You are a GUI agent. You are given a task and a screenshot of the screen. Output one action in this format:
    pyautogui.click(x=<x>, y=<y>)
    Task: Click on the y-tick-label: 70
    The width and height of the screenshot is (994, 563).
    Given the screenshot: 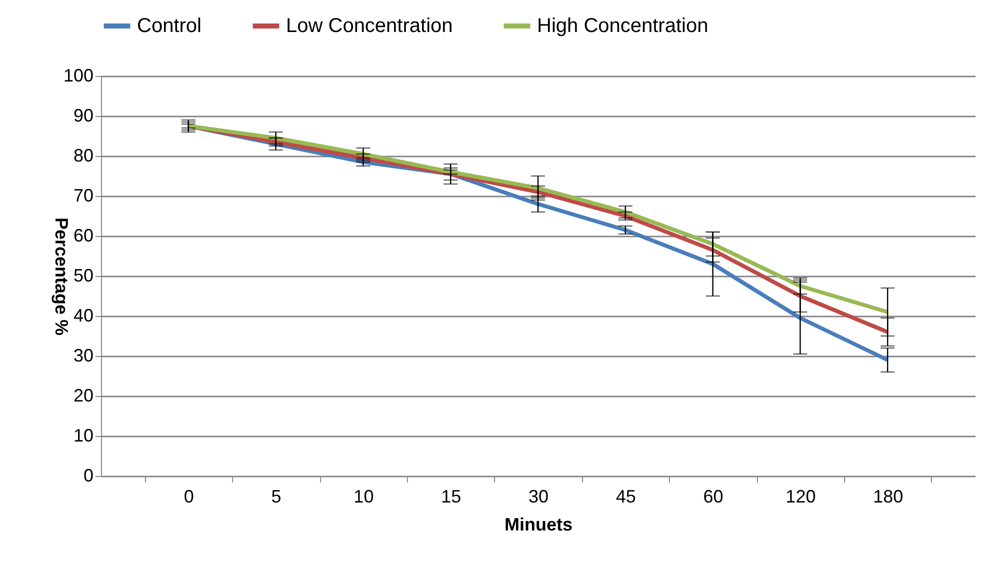 What is the action you would take?
    pyautogui.click(x=83, y=196)
    